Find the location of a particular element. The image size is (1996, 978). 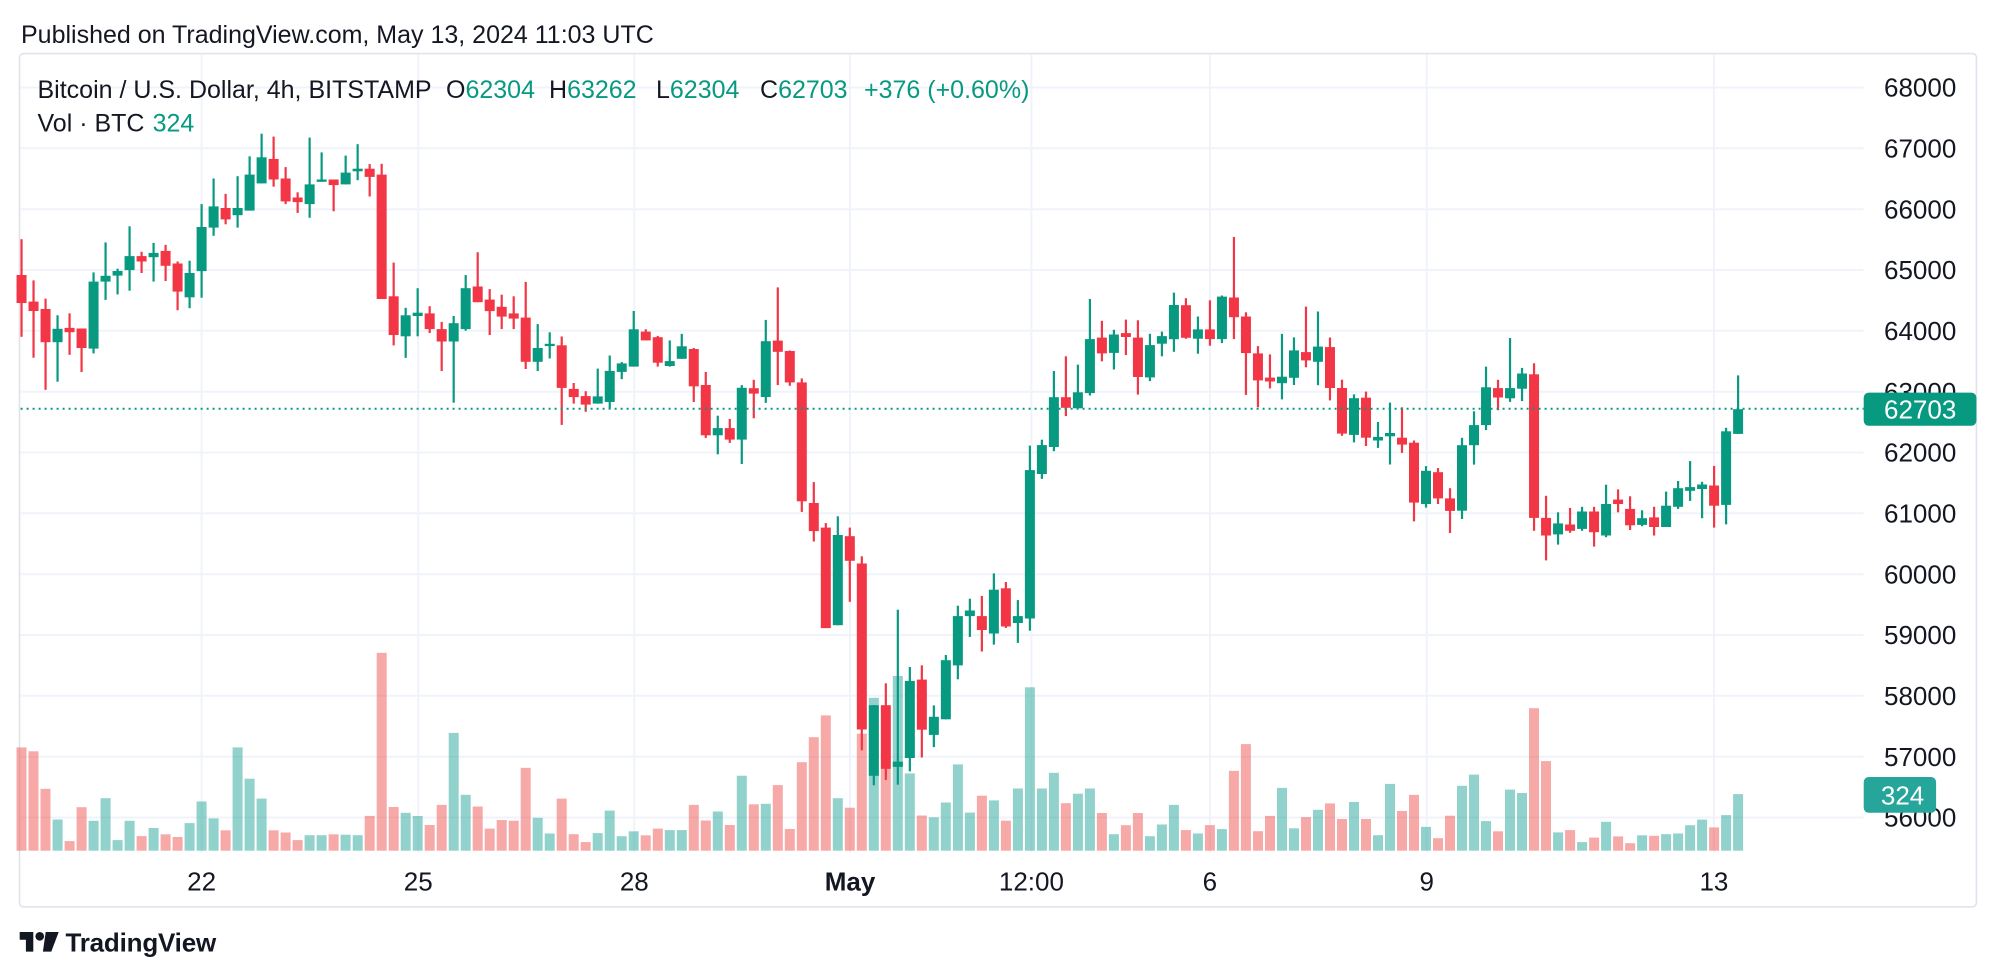

svg-text: 67000 is located at coordinates (1920, 149).